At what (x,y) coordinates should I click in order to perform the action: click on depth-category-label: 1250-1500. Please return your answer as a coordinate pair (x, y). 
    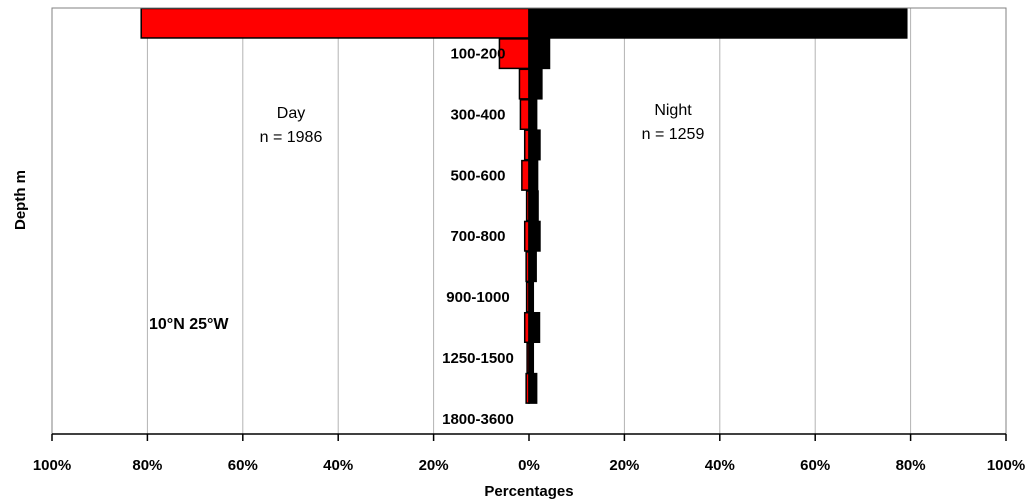
    Looking at the image, I should click on (478, 358).